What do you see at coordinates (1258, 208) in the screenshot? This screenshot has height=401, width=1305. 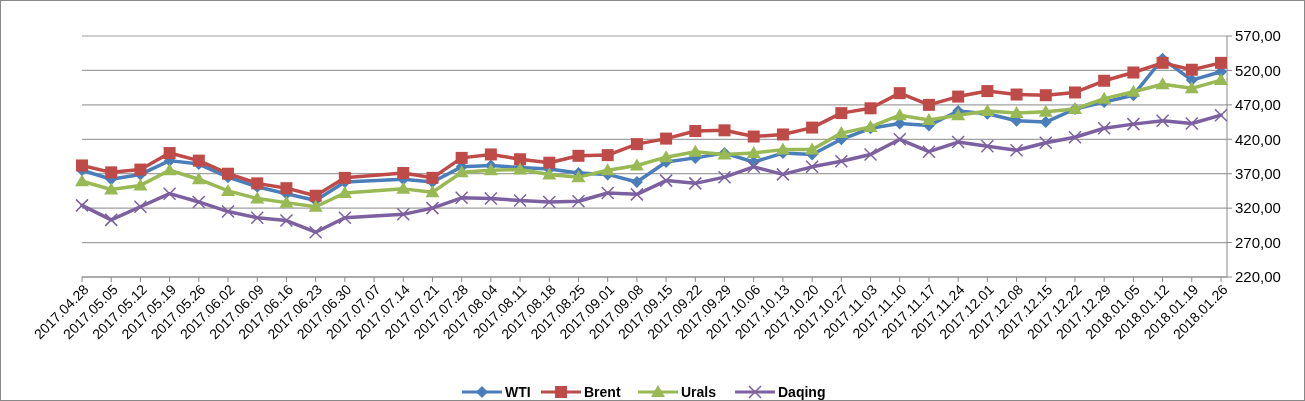 I see `y-tick-label: 320,00` at bounding box center [1258, 208].